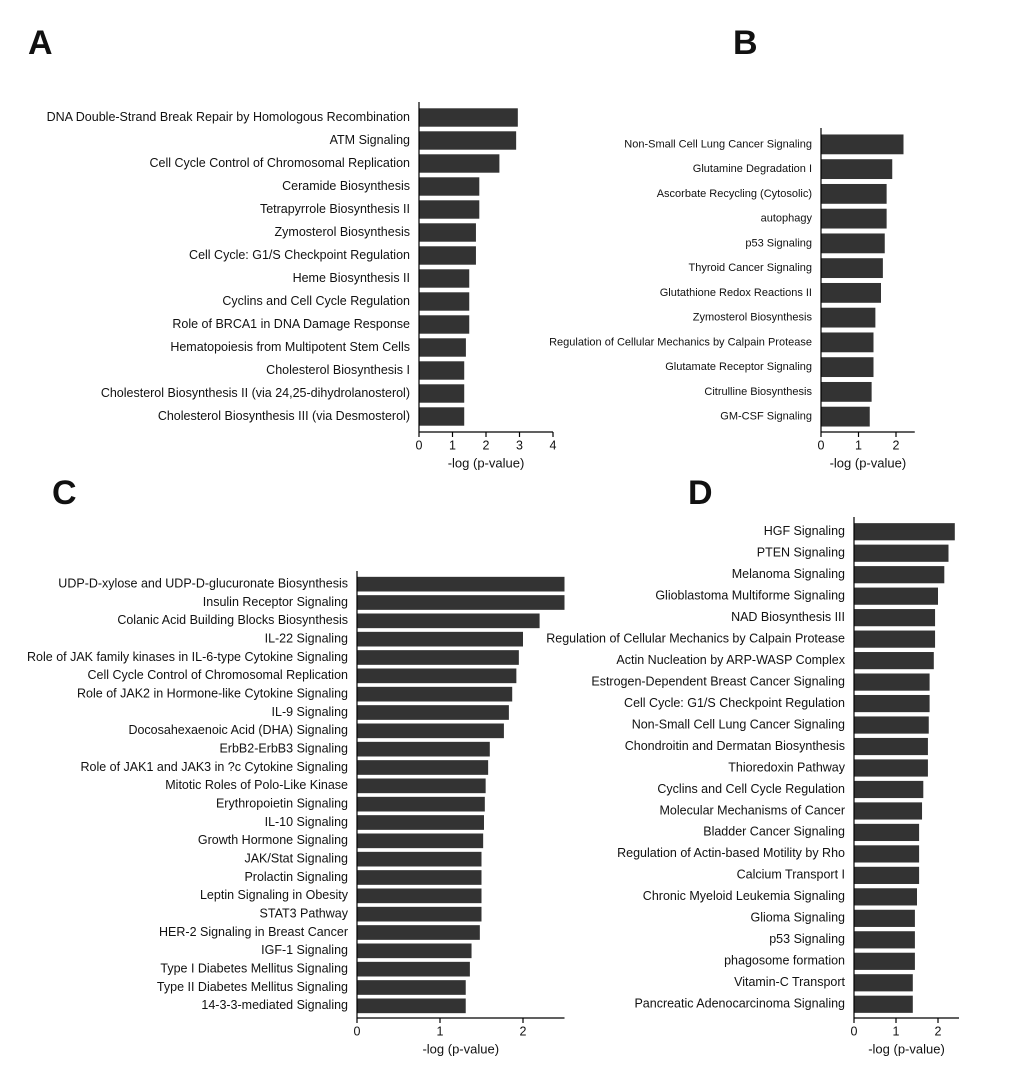  I want to click on y-tick-label: IL-9 Signaling, so click(310, 712).